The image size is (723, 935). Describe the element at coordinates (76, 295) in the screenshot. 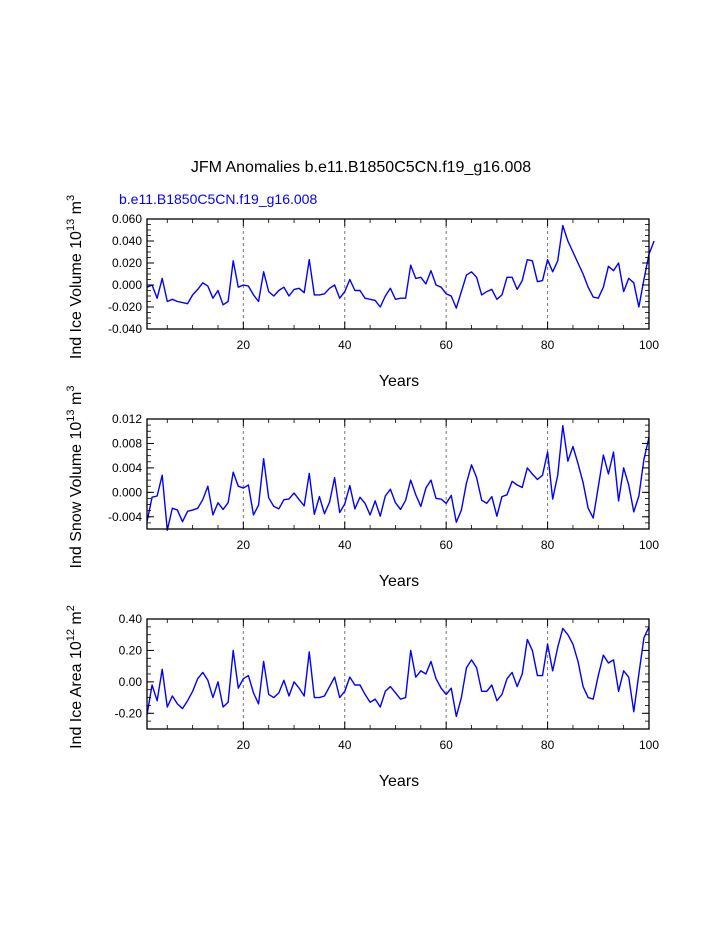

I see `y-axis-label-main: Ind Ice Volume 10` at that location.